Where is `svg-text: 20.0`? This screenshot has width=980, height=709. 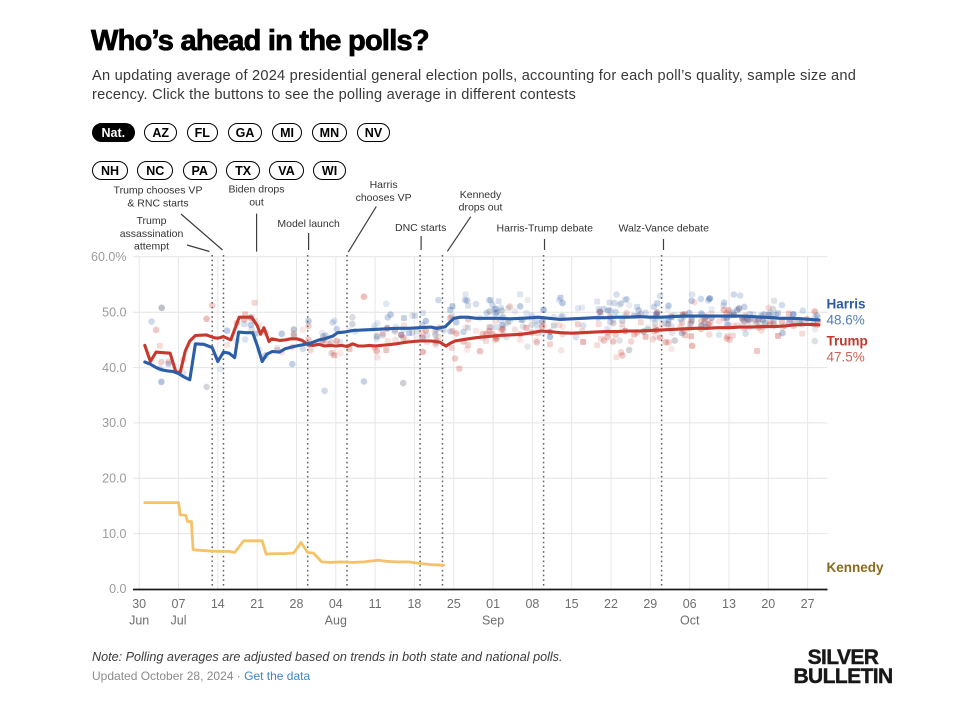
svg-text: 20.0 is located at coordinates (114, 479).